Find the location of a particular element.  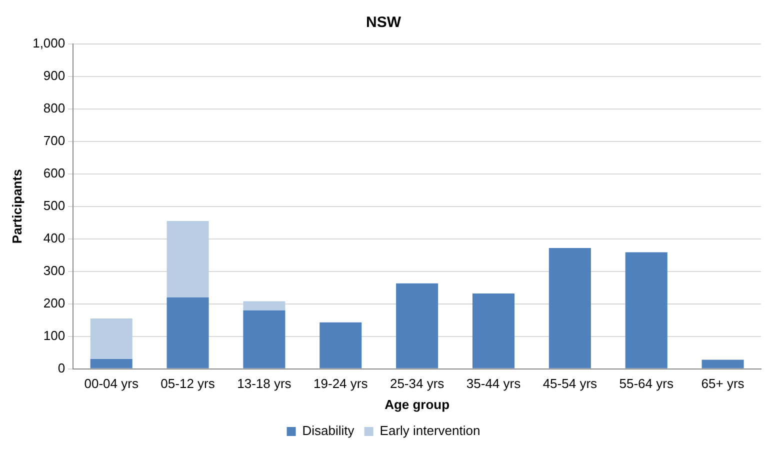

y-tick-label: 300 is located at coordinates (54, 270).